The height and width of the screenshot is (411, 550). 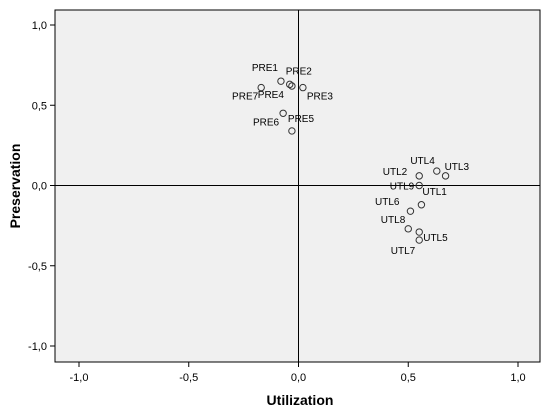 I want to click on point-label: UTL8, so click(x=393, y=220).